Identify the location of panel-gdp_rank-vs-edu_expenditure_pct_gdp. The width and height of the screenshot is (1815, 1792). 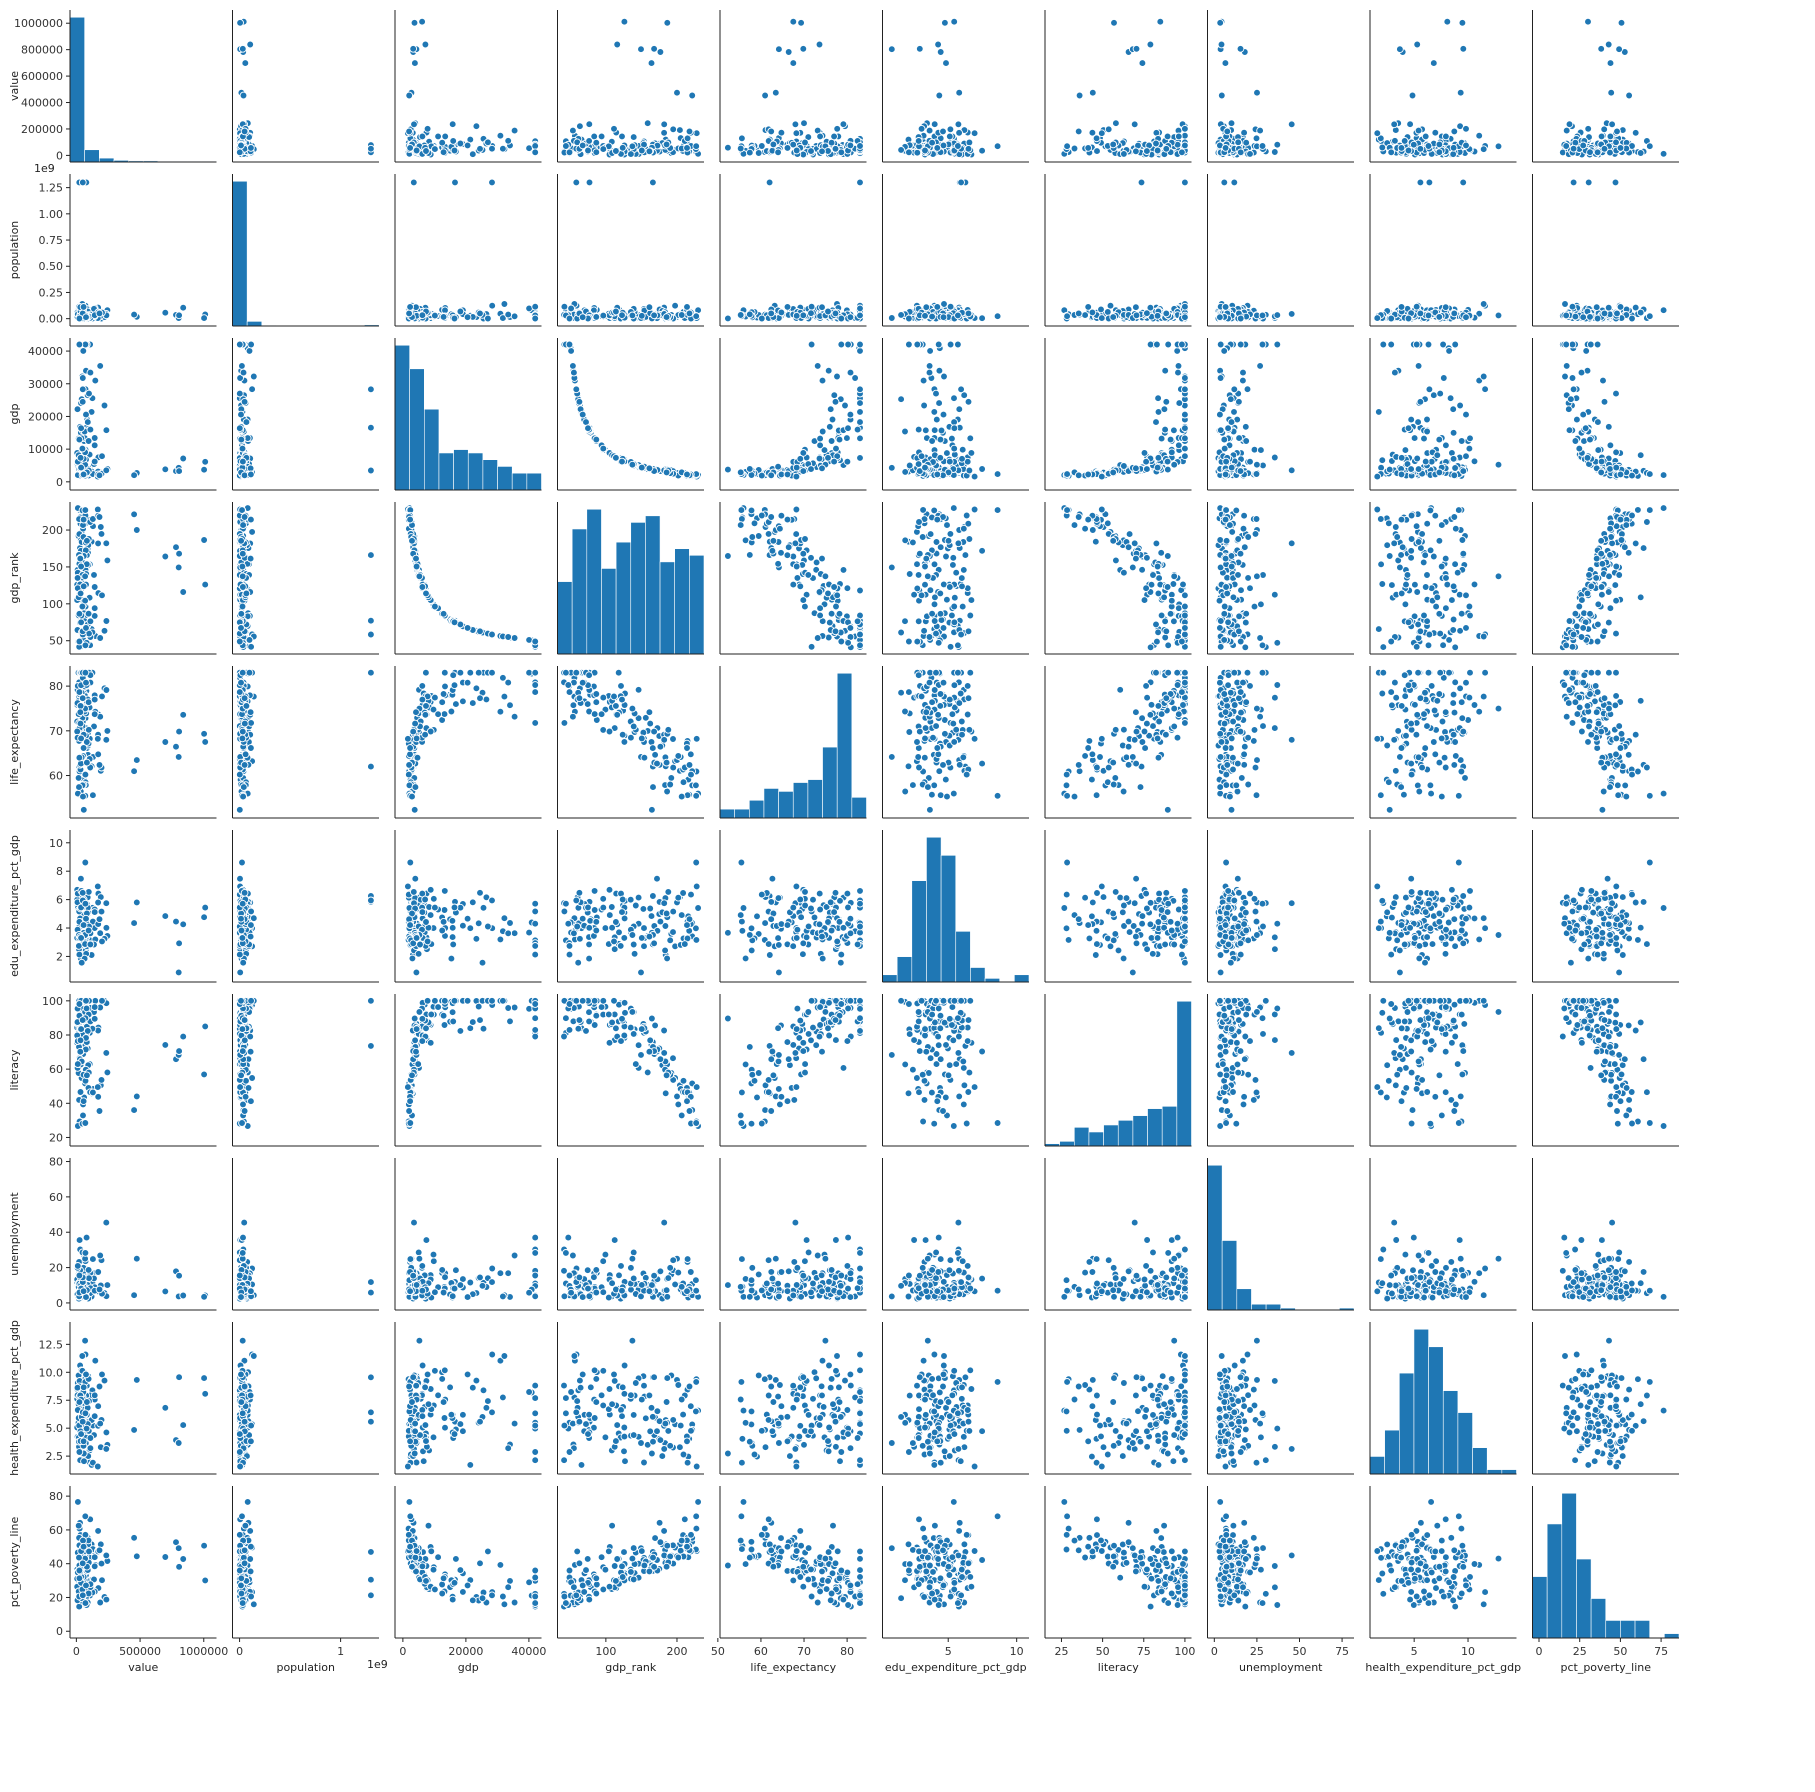
(955, 578).